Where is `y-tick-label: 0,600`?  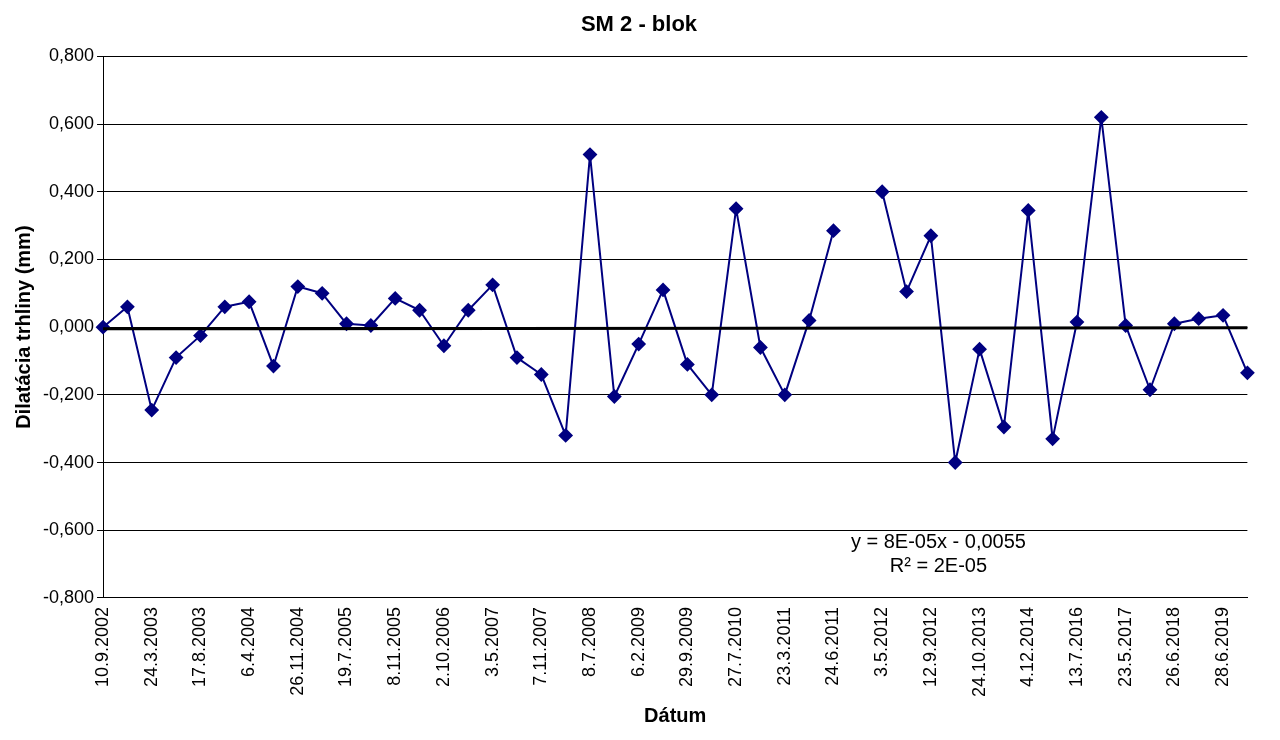 y-tick-label: 0,600 is located at coordinates (71, 123).